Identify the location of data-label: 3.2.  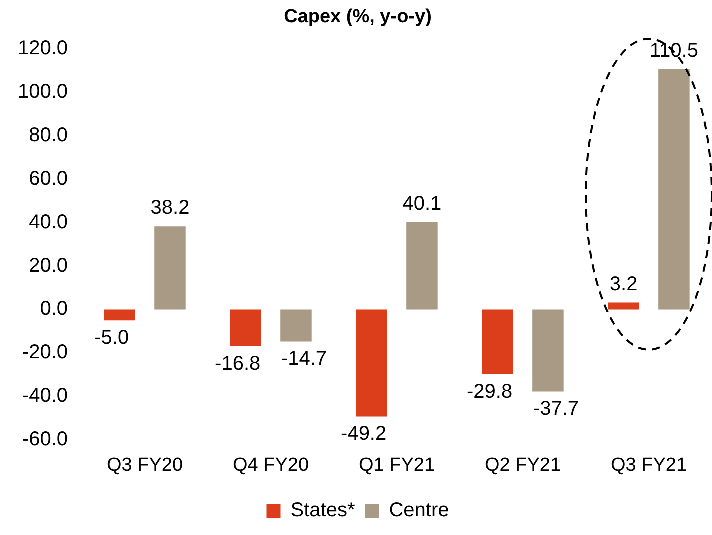
(624, 284).